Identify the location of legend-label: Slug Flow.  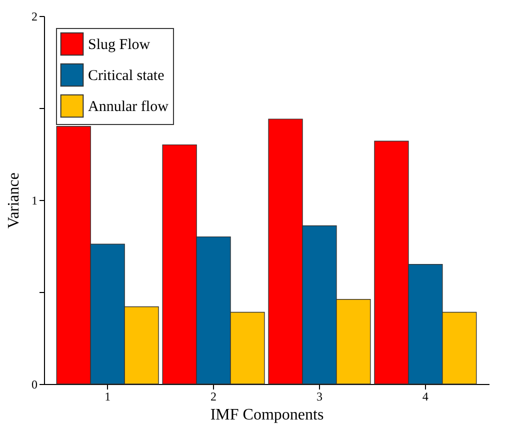
(119, 45).